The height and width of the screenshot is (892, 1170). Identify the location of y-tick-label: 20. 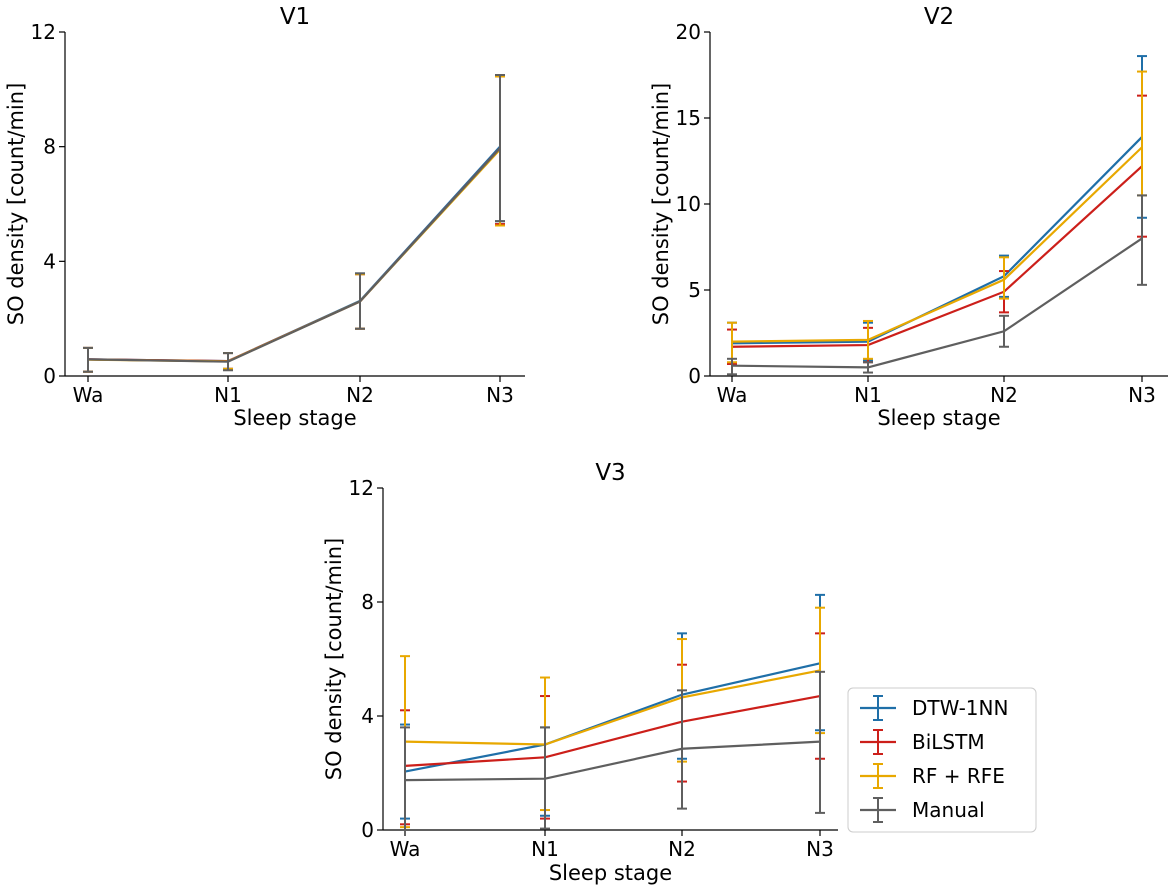
(688, 32).